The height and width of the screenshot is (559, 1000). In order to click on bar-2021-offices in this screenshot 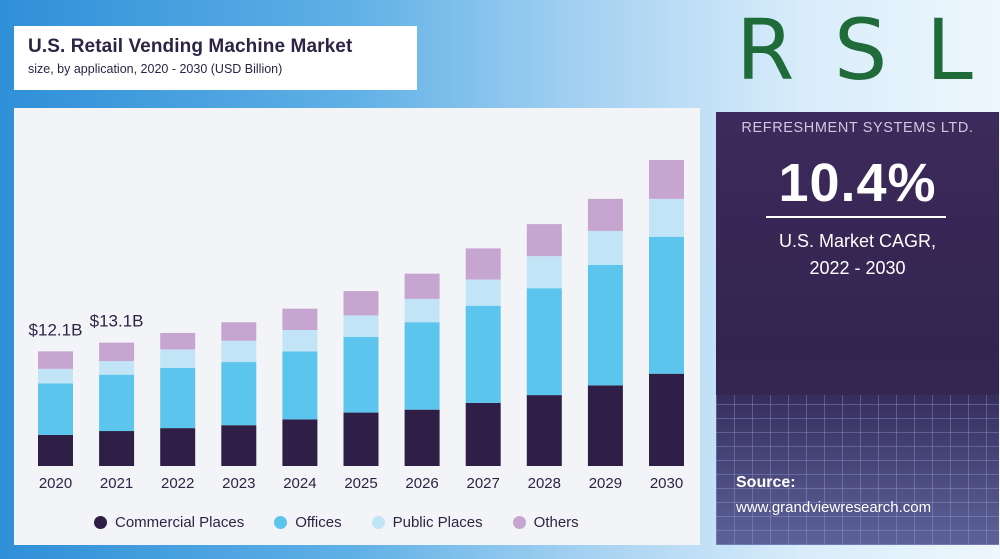, I will do `click(117, 403)`.